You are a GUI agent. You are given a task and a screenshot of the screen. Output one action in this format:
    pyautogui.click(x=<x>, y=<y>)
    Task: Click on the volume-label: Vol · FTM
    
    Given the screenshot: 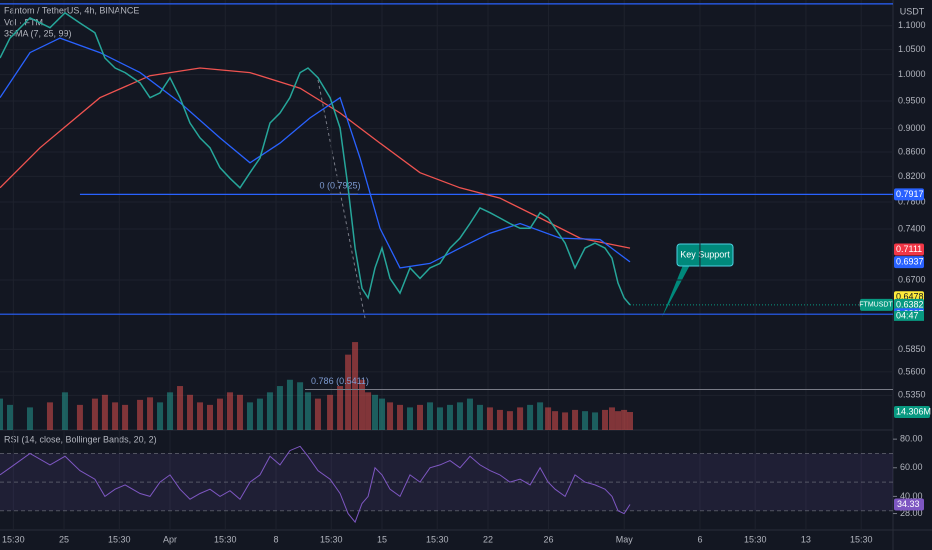 What is the action you would take?
    pyautogui.click(x=23, y=22)
    